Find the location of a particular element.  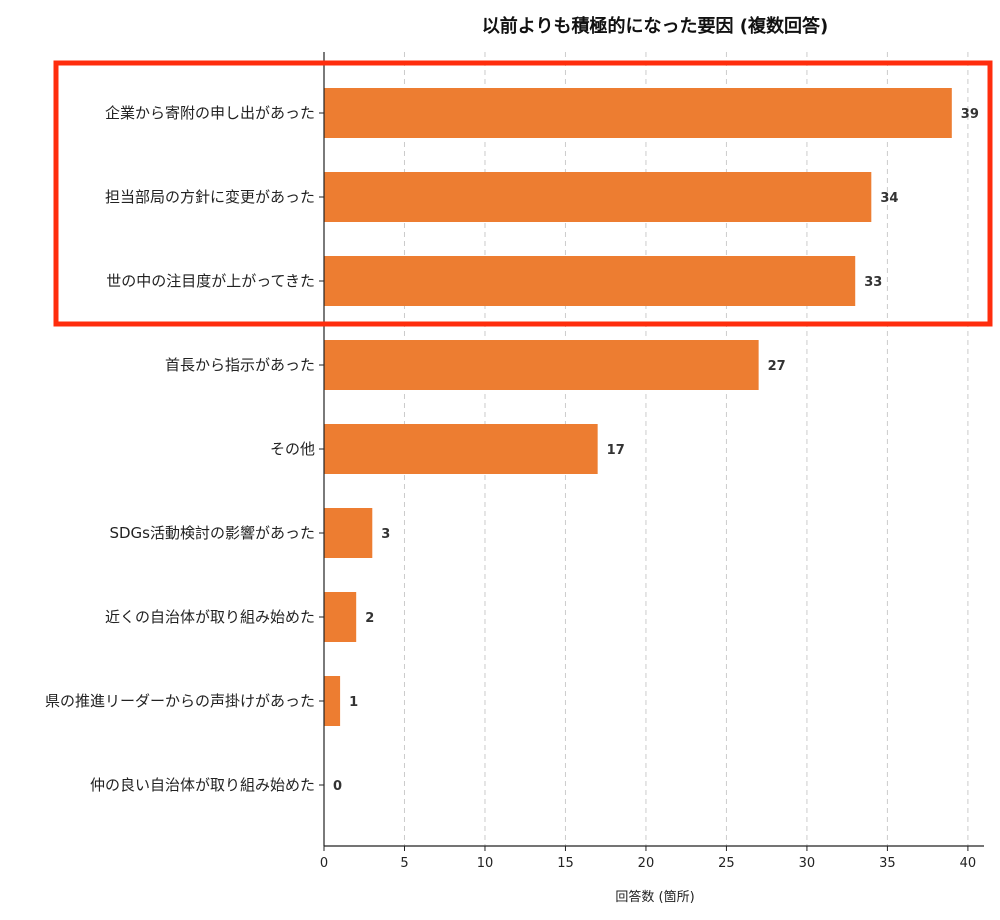

x-axis-ticks: 0 5 10 15 20 25 30 35 40 is located at coordinates (648, 858).